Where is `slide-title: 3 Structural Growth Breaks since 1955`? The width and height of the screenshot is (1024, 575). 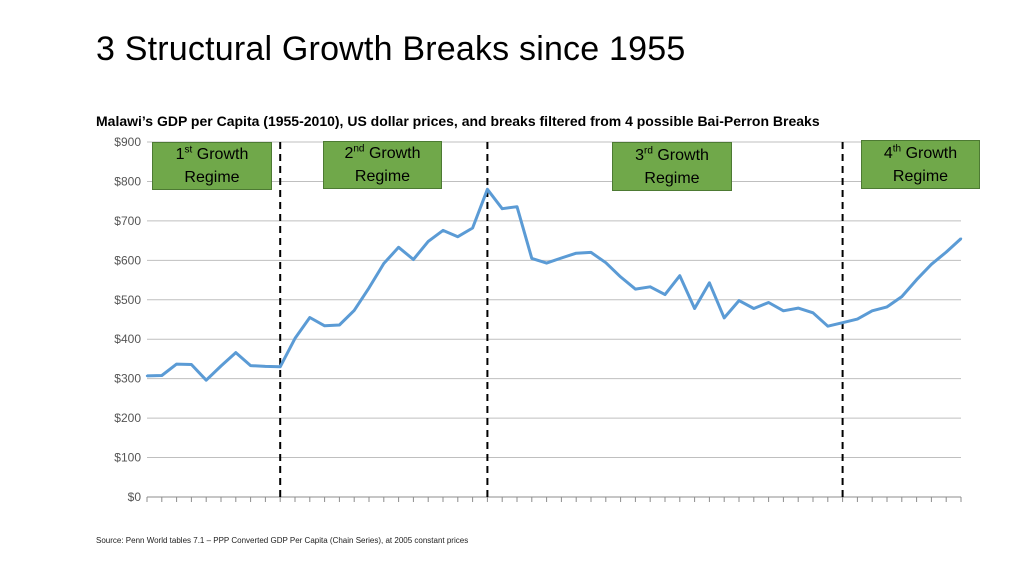
slide-title: 3 Structural Growth Breaks since 1955 is located at coordinates (391, 49).